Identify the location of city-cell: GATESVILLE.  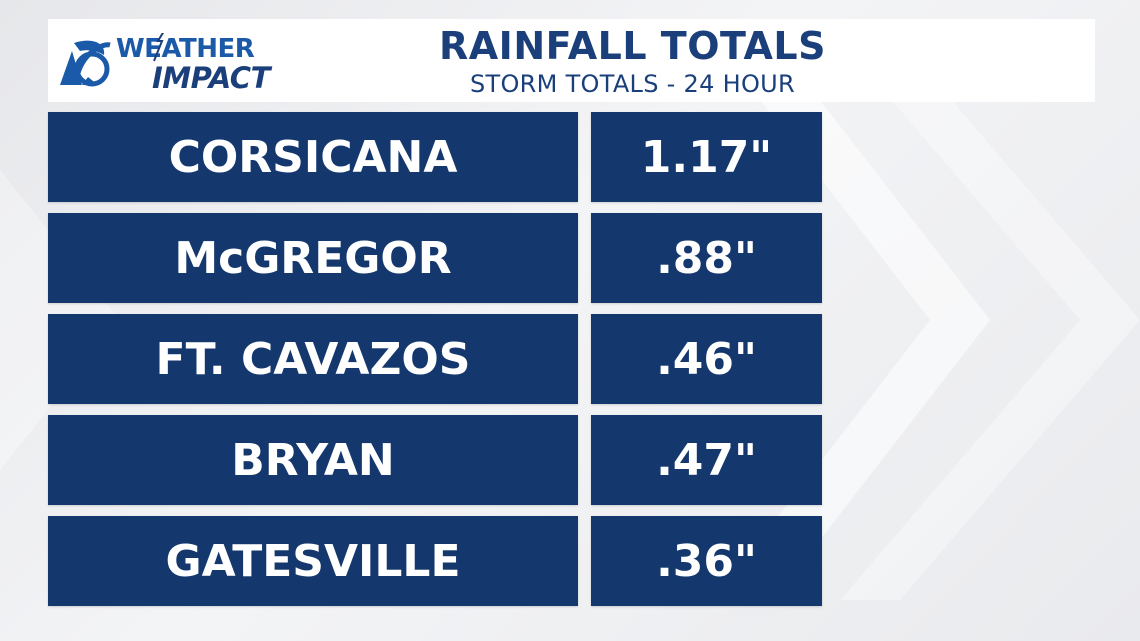
(313, 561).